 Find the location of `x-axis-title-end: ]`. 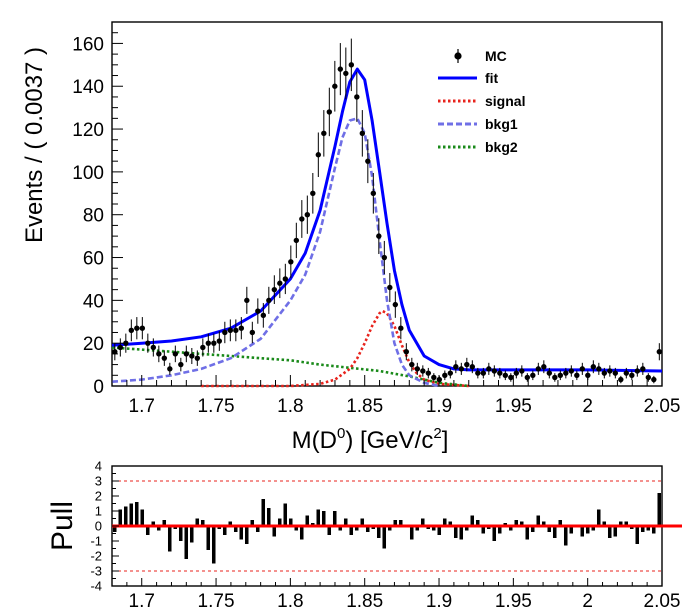

x-axis-title-end: ] is located at coordinates (445, 440).